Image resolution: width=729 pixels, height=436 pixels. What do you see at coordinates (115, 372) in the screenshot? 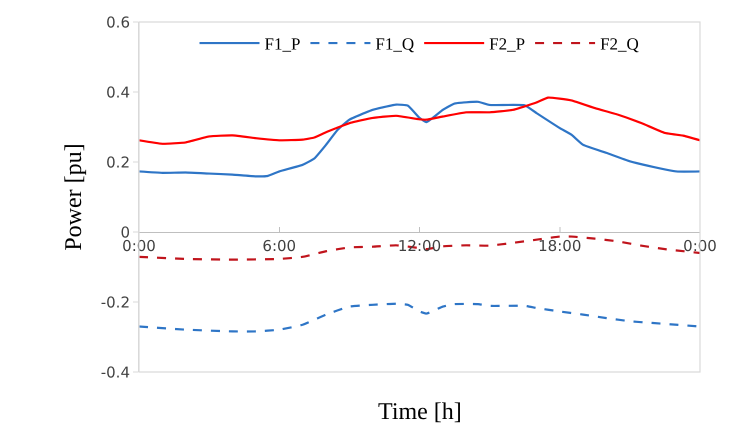
I see `y-tick-label: -0.4` at bounding box center [115, 372].